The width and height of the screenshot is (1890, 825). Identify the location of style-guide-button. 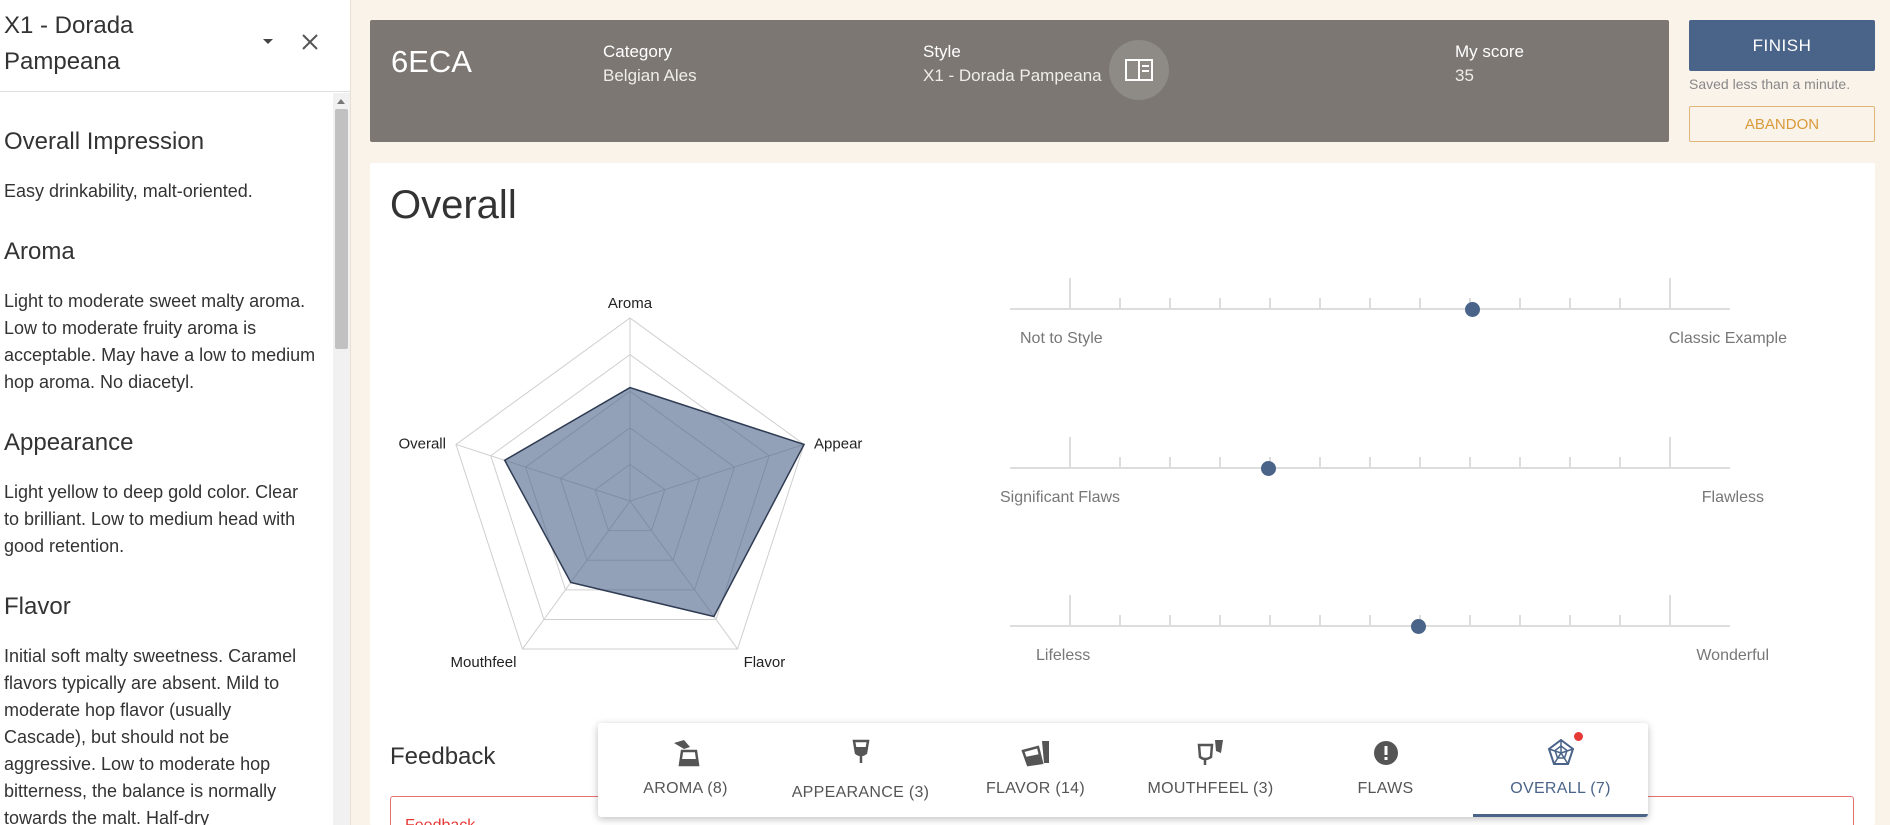
(1139, 70).